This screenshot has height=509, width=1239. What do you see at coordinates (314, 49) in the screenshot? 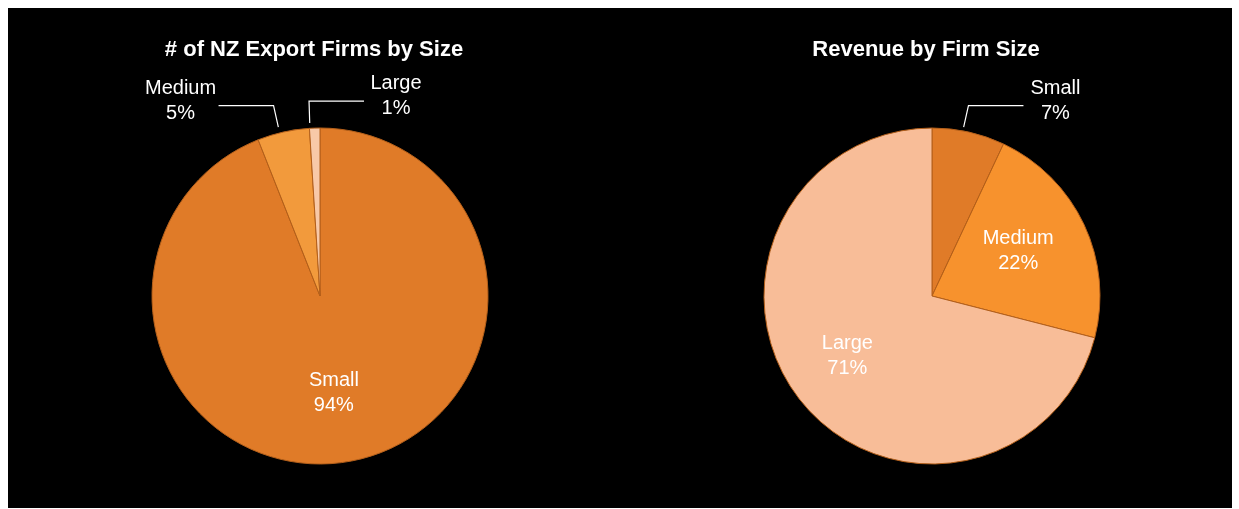
I see `chart-title: # of NZ Export Firms by Size` at bounding box center [314, 49].